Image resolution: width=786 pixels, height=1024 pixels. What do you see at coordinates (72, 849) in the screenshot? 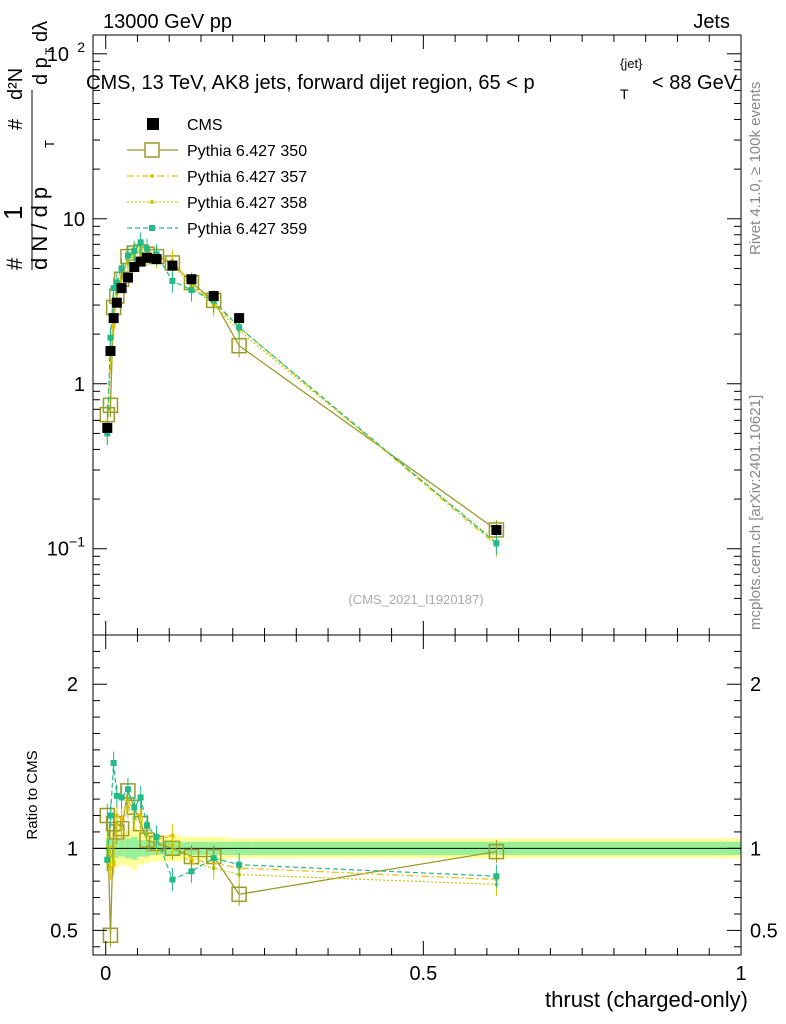
I see `ratio-y-tick-label: 1` at bounding box center [72, 849].